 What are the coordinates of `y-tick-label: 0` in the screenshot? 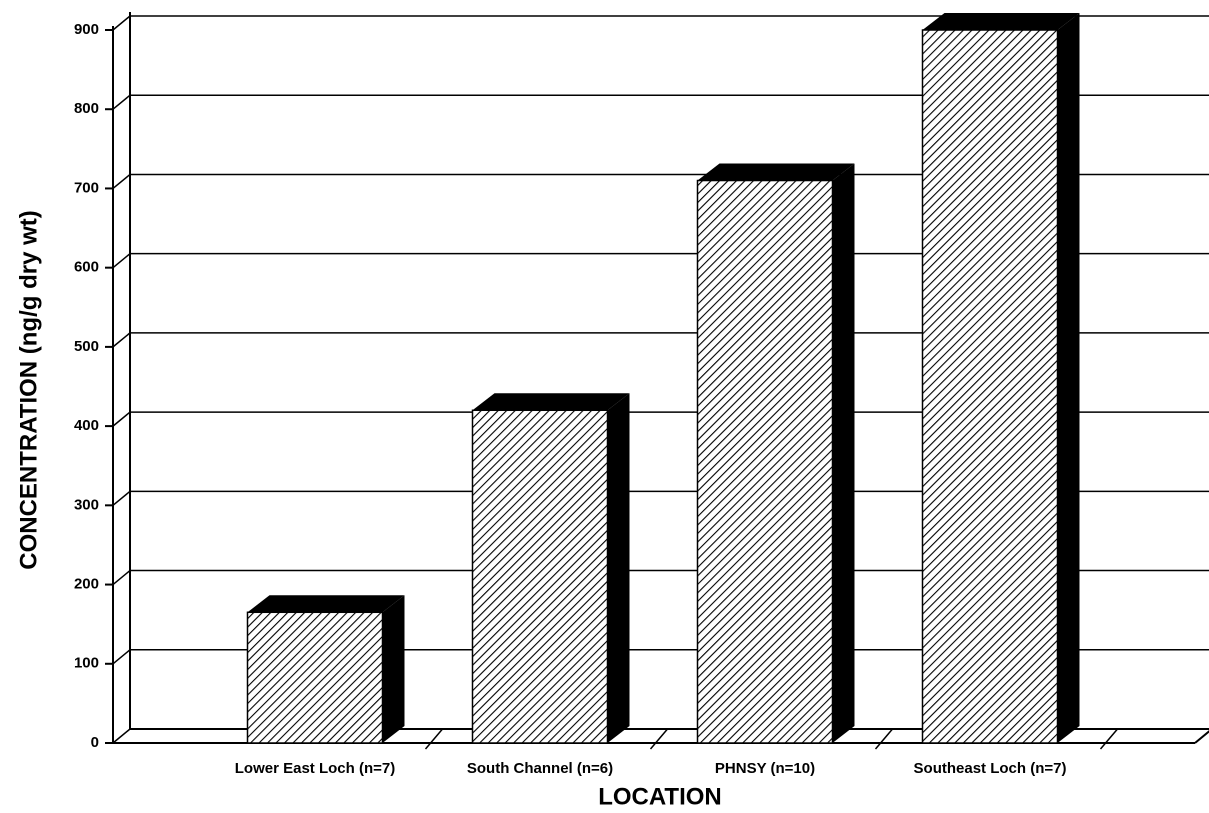 It's located at (95, 742).